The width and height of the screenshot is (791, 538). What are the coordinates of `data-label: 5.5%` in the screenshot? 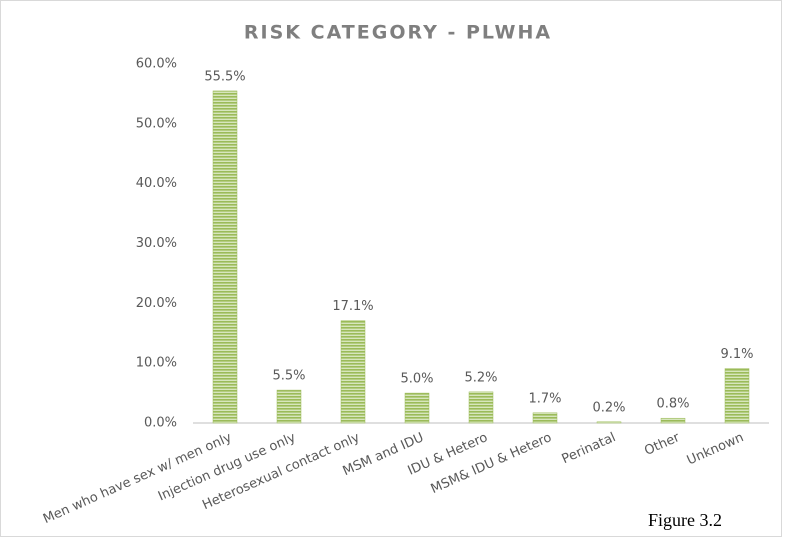 It's located at (288, 376).